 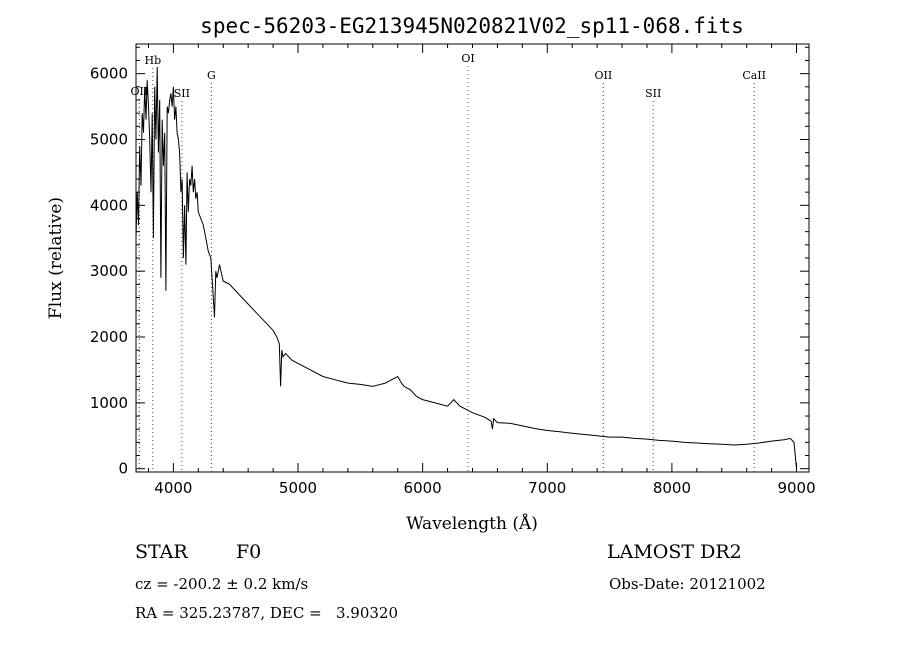 What do you see at coordinates (754, 75) in the screenshot?
I see `spectral-line-label: CaII` at bounding box center [754, 75].